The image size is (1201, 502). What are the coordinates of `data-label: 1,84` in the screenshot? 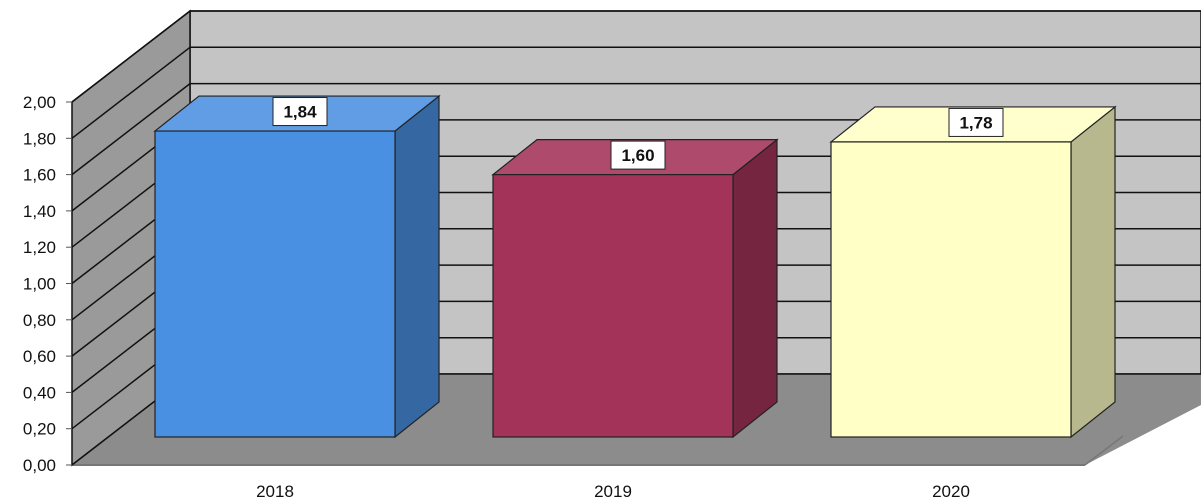 It's located at (300, 112).